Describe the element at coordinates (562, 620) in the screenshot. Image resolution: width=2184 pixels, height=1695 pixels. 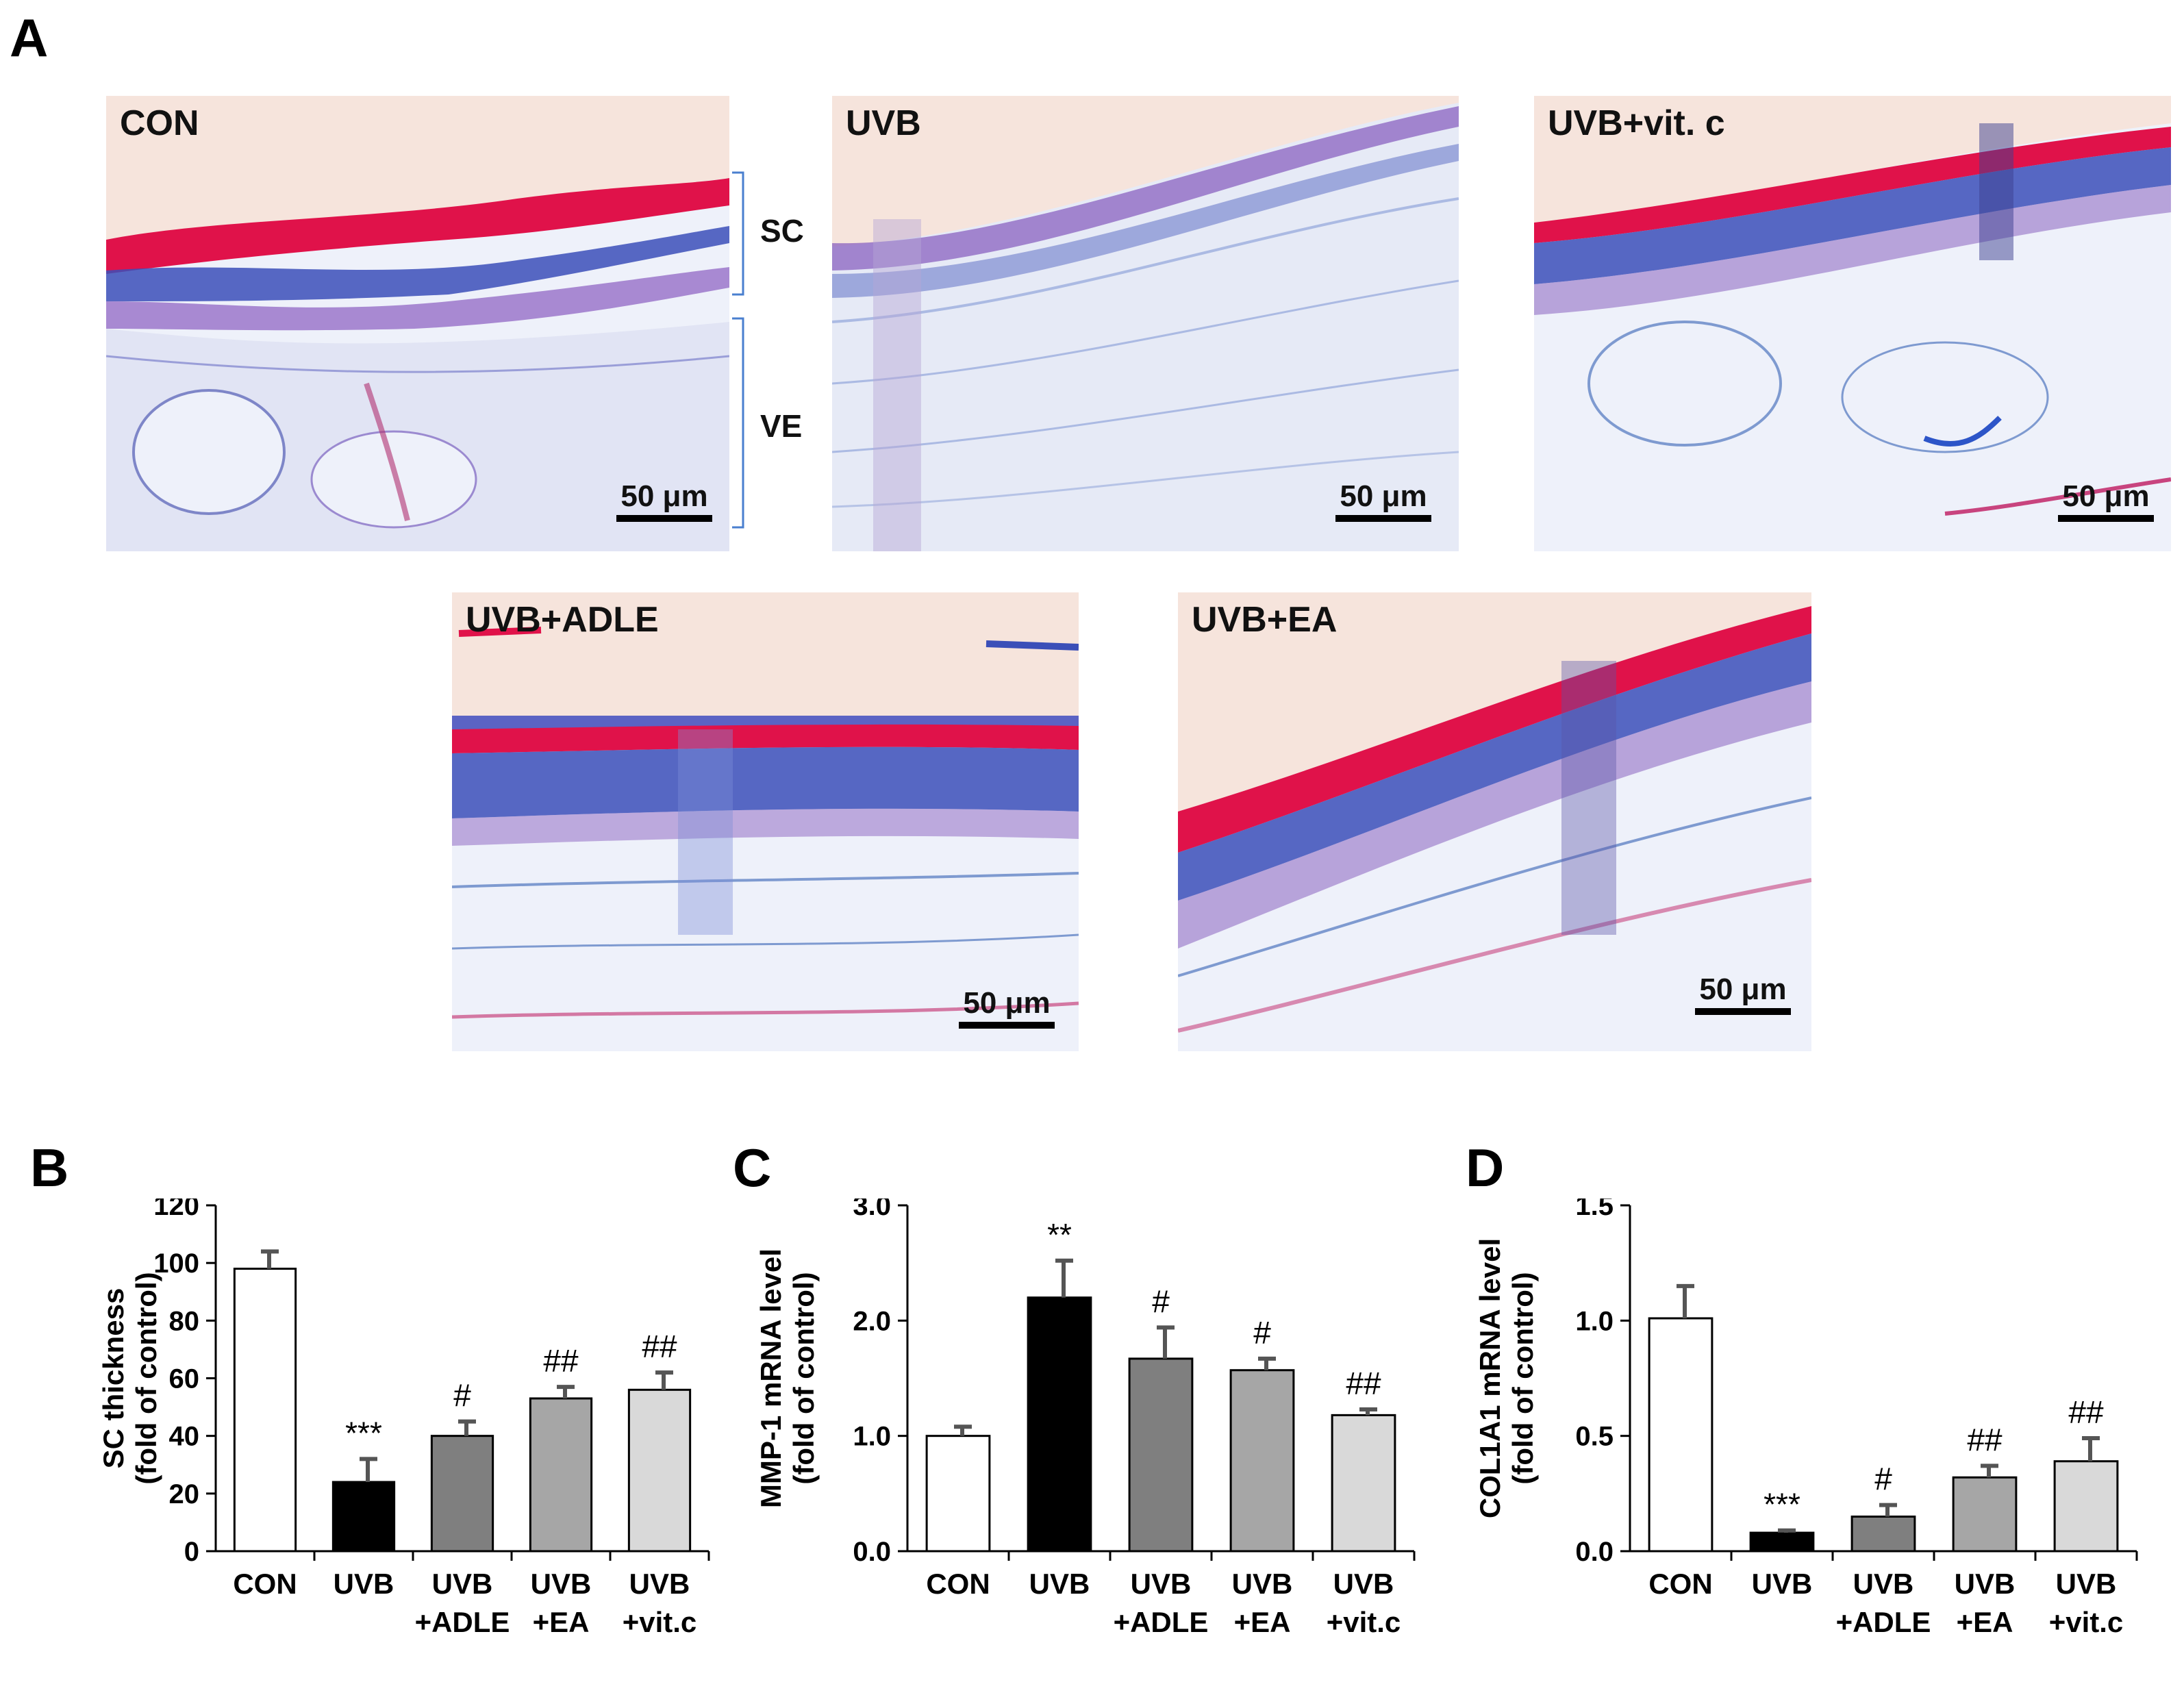
I see `micrograph-label: UVB+ADLE` at that location.